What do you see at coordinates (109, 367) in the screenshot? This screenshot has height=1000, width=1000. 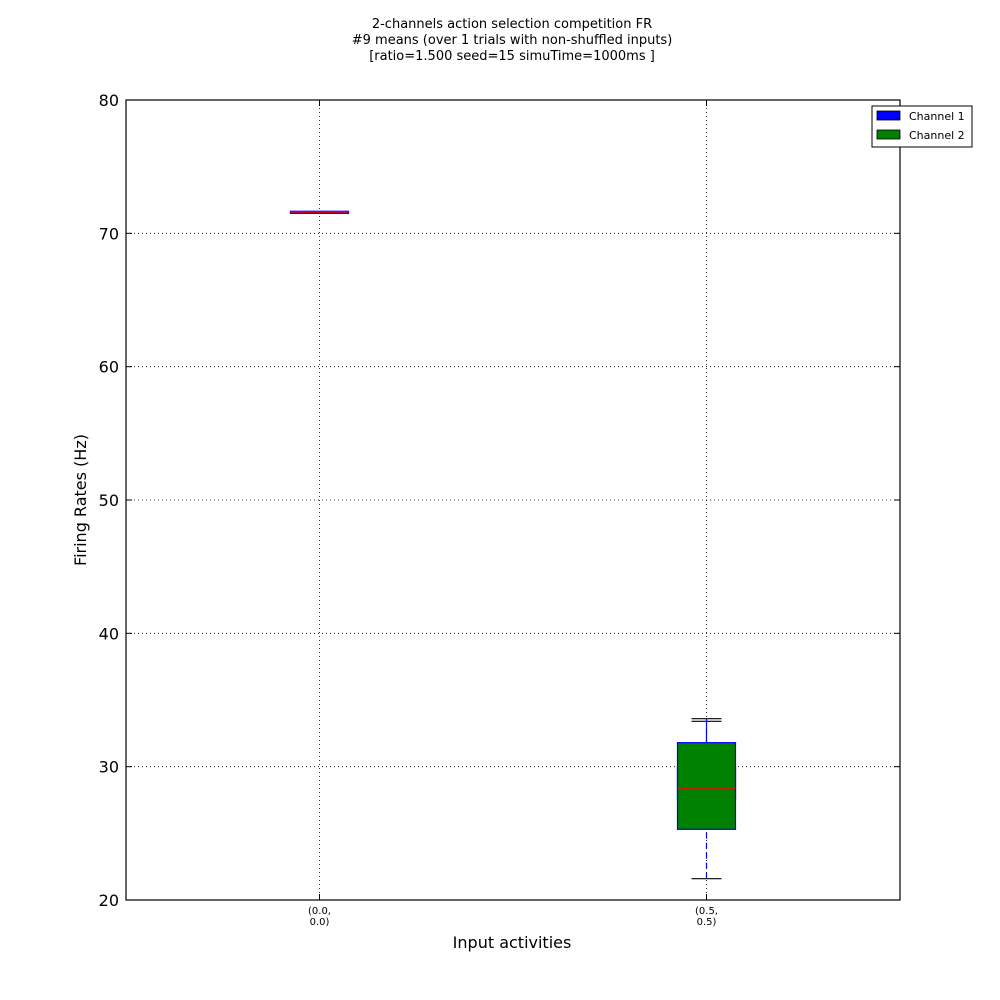 I see `y-tick-label: 60` at bounding box center [109, 367].